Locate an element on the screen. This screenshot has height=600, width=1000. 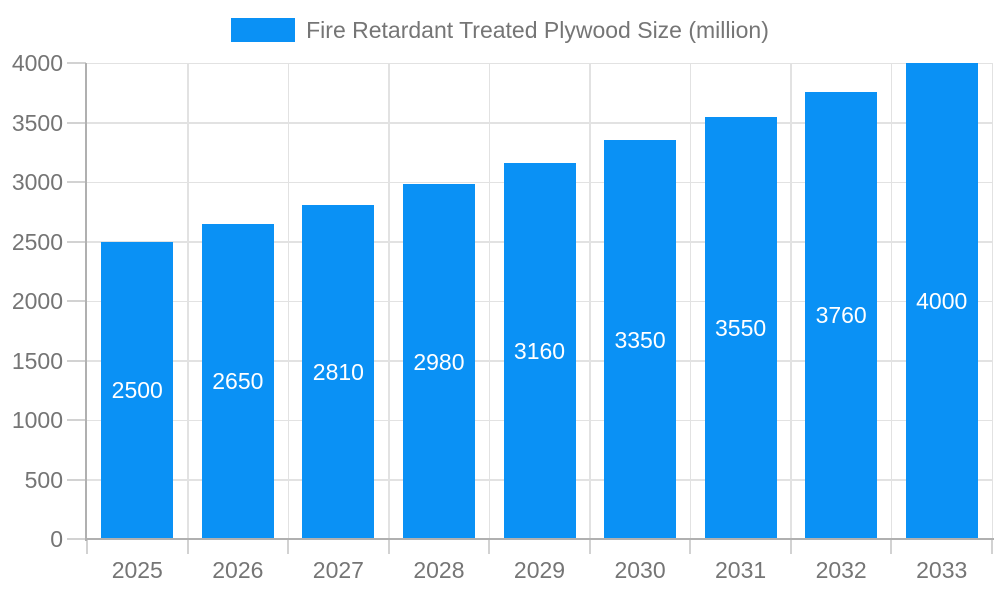
x-tick-label: 2027 is located at coordinates (338, 570).